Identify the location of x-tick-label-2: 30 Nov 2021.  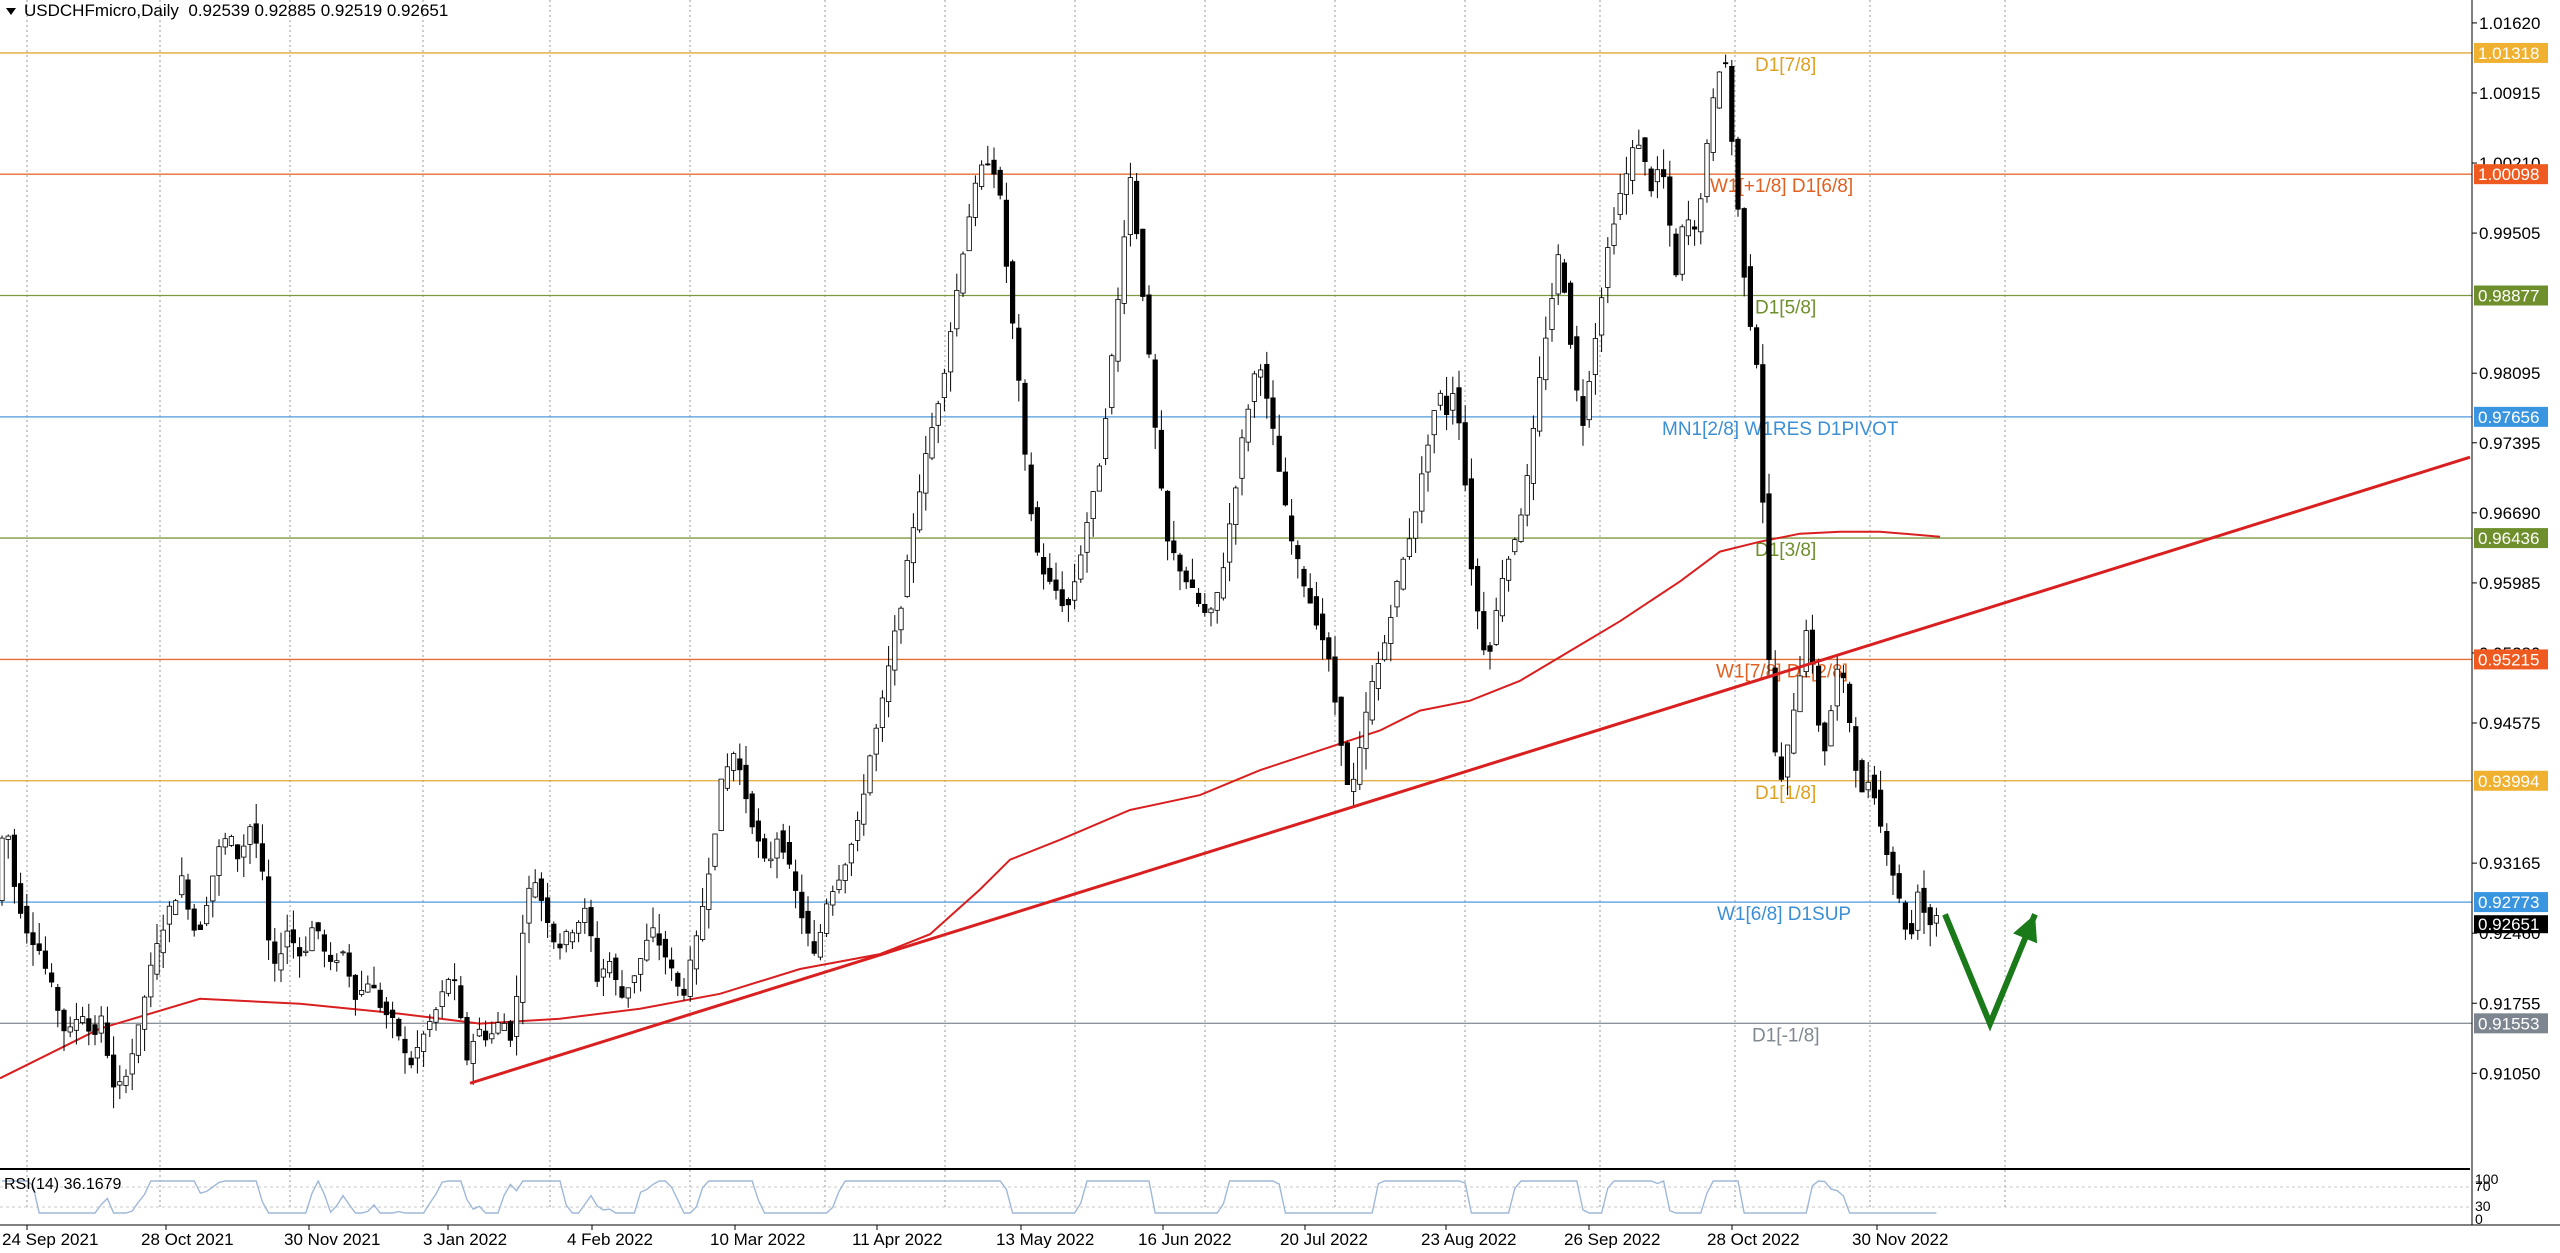
(332, 1239).